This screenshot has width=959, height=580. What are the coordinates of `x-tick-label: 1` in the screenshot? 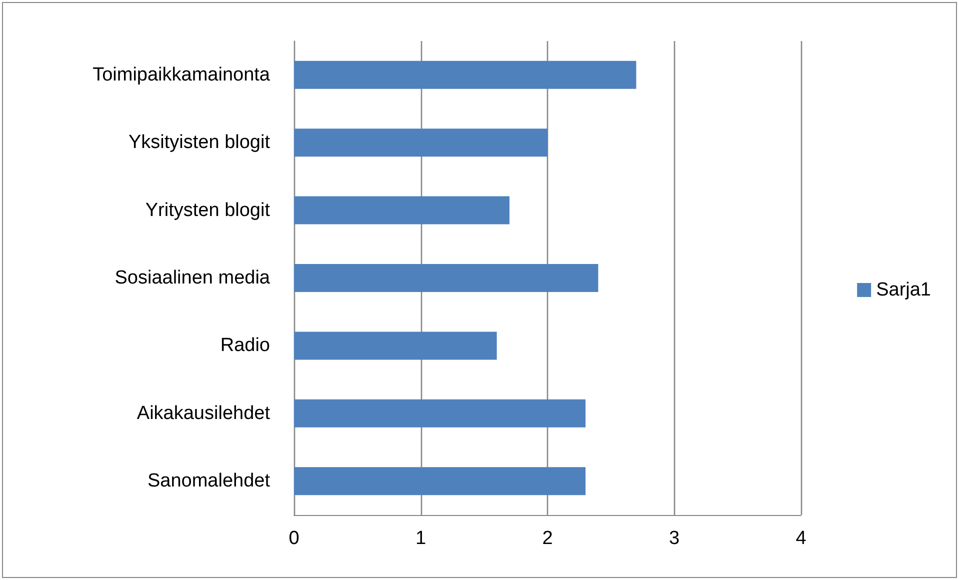 It's located at (420, 538).